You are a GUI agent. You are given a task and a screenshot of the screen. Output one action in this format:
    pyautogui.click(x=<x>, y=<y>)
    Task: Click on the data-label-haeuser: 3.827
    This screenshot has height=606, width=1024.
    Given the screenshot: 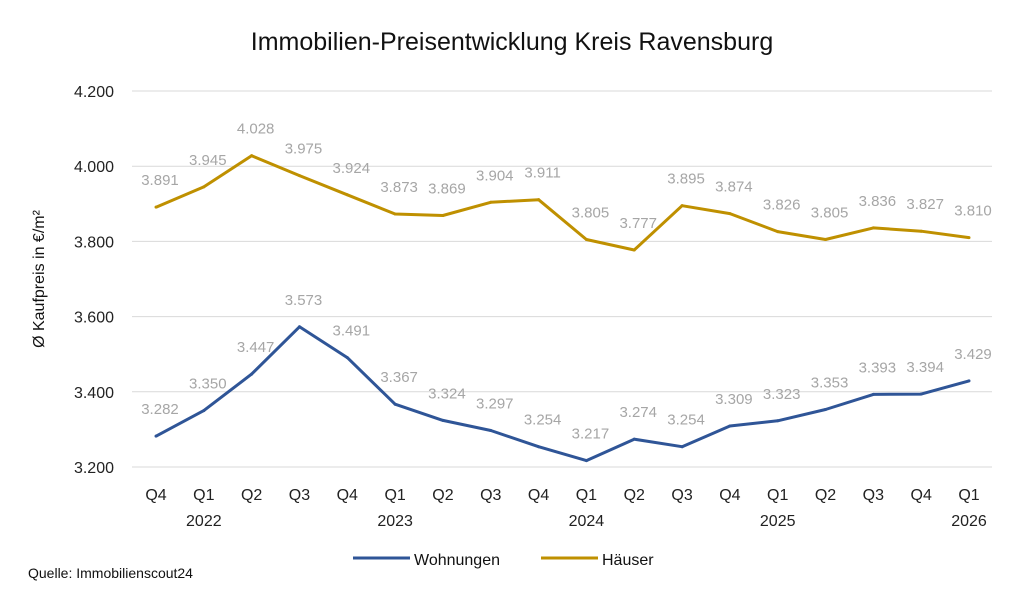 What is the action you would take?
    pyautogui.click(x=925, y=204)
    